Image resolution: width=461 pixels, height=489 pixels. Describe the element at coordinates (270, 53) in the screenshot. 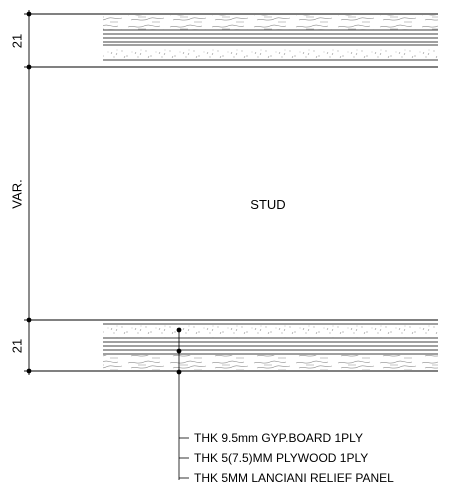

I see `top-gypsum-board-layer` at that location.